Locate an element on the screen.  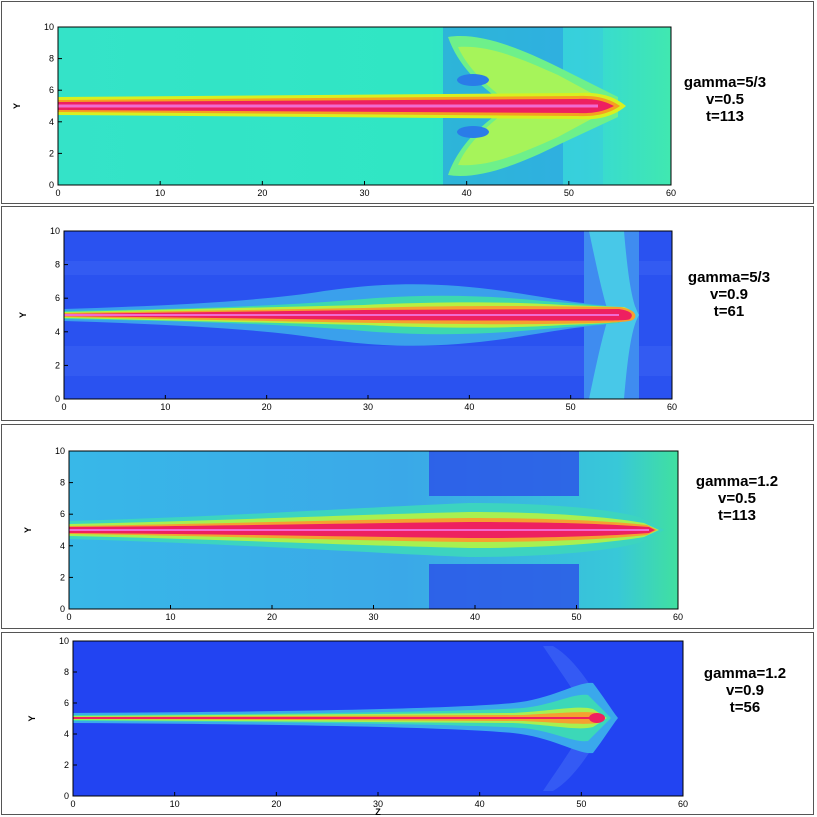
parameters-1: gamma=5/3 v=0.5 t=113 is located at coordinates (725, 99).